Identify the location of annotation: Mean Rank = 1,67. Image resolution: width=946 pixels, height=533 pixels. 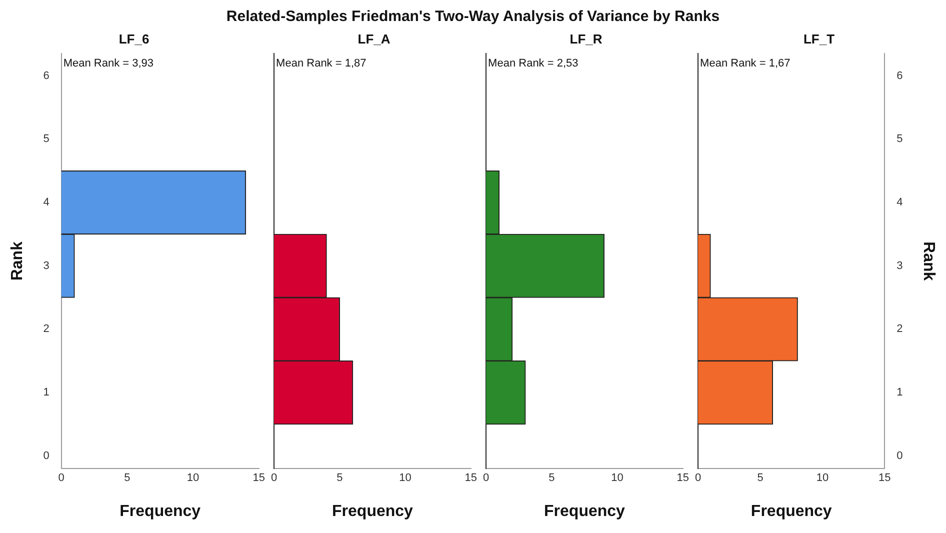
(745, 64).